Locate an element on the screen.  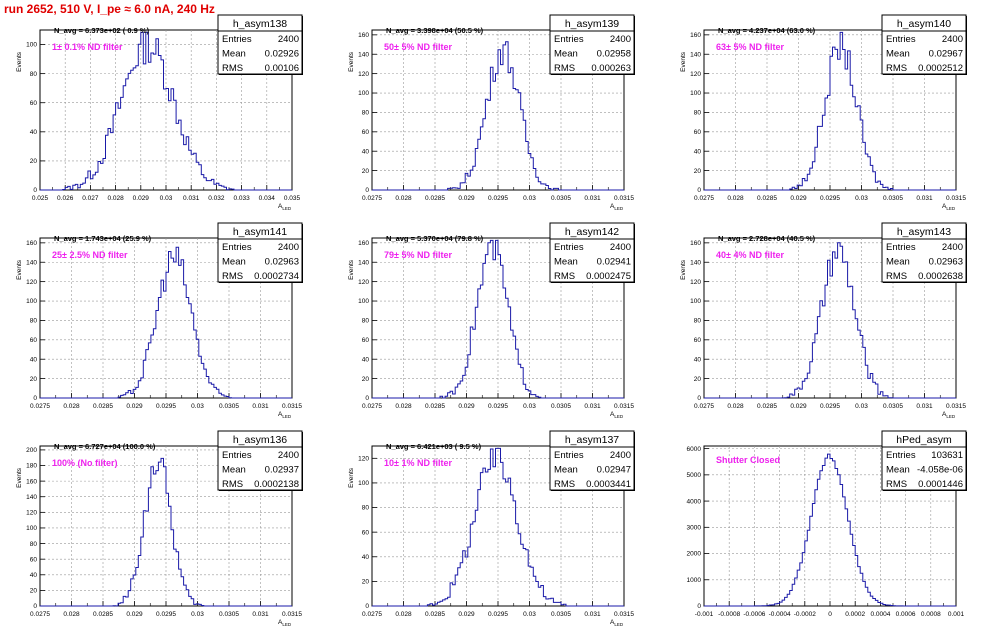
stats-value-mean: 0.02941 is located at coordinates (614, 262).